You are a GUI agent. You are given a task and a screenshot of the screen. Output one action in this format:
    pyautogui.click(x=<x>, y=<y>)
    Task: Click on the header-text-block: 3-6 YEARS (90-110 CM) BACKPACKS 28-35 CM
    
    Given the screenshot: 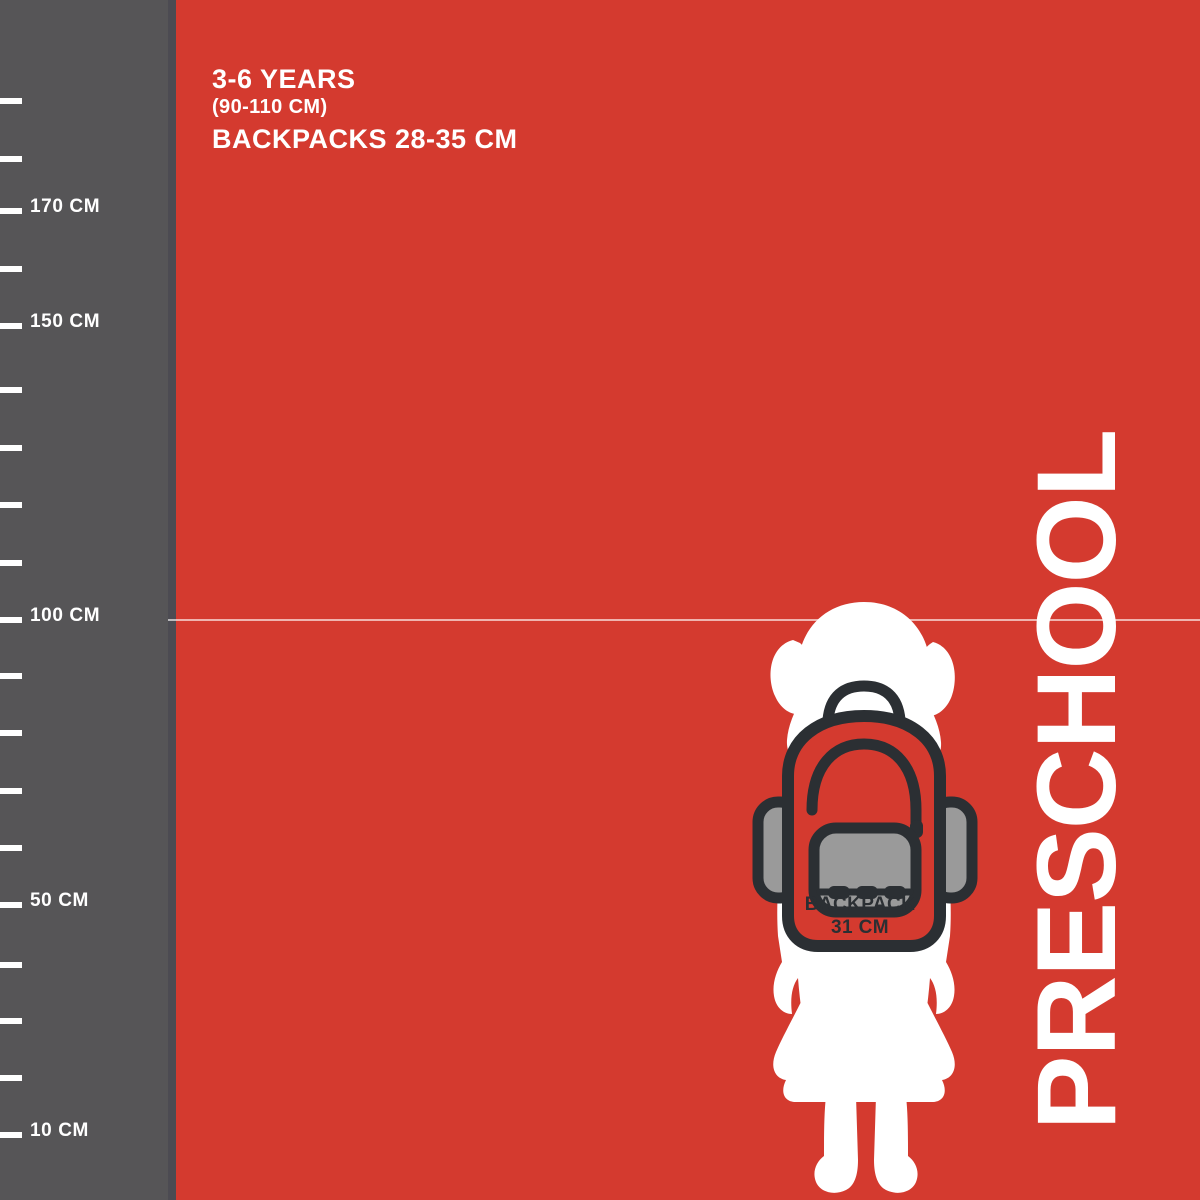 What is the action you would take?
    pyautogui.click(x=365, y=109)
    